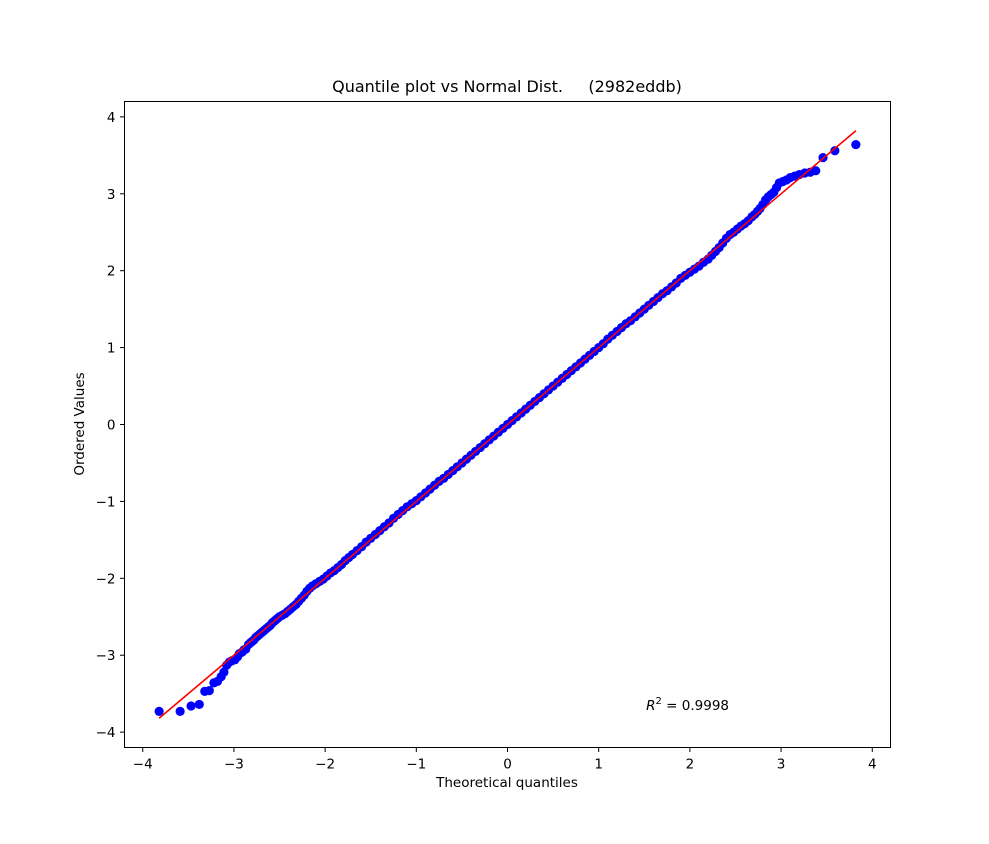  I want to click on y-tick-label: 4, so click(111, 118).